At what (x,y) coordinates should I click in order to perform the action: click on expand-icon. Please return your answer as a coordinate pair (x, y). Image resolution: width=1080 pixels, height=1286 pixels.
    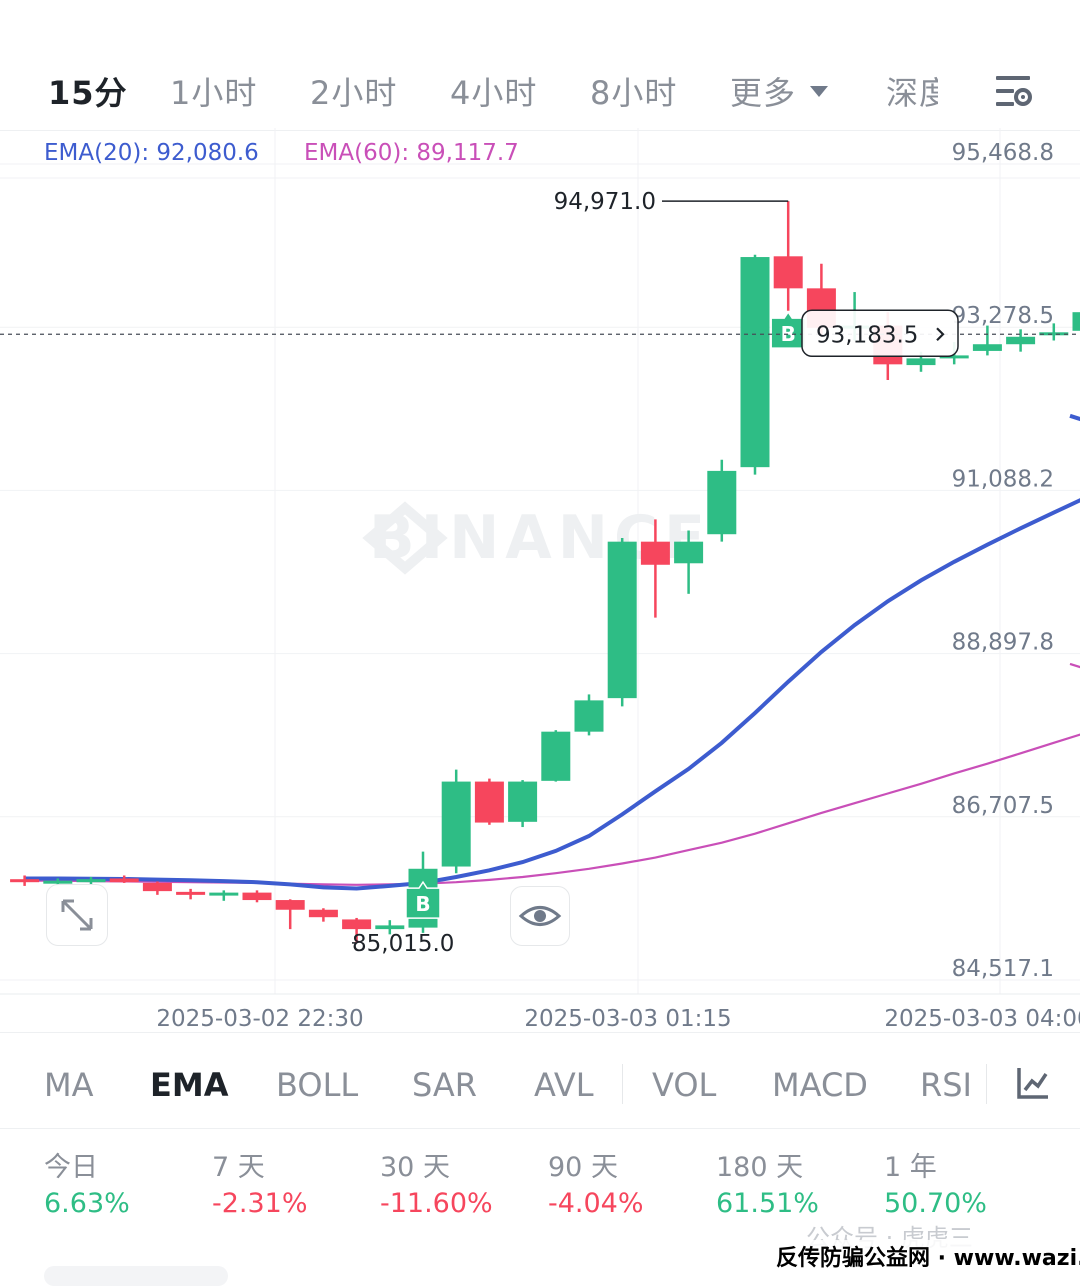
    Looking at the image, I should click on (77, 915).